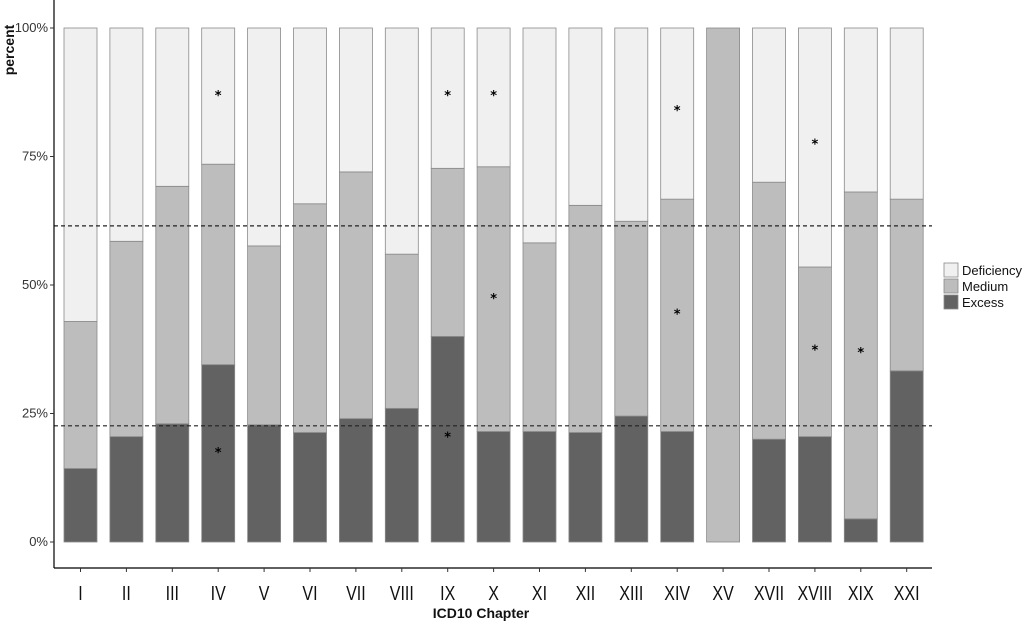 This screenshot has height=624, width=1024. Describe the element at coordinates (447, 252) in the screenshot. I see `bar-segment-medium-IX` at that location.